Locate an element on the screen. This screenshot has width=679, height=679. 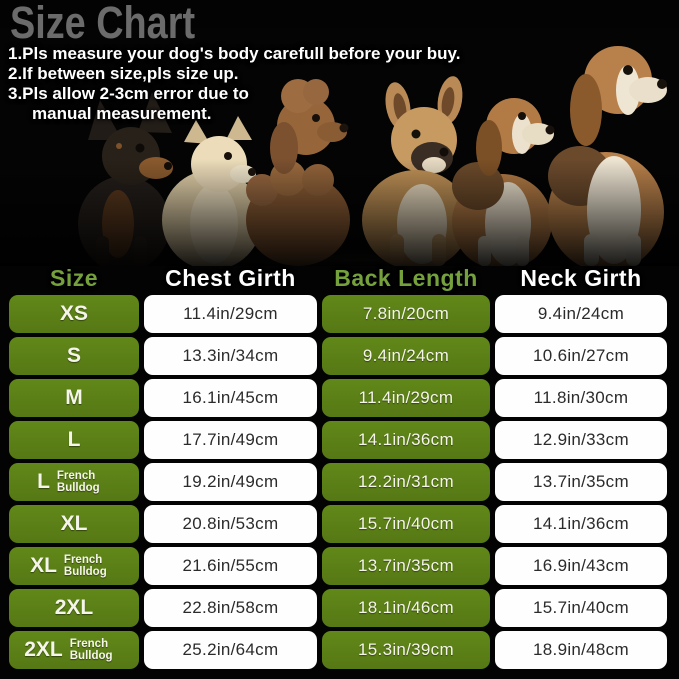
neck-girth-cell: 13.7in/35cm is located at coordinates (581, 482).